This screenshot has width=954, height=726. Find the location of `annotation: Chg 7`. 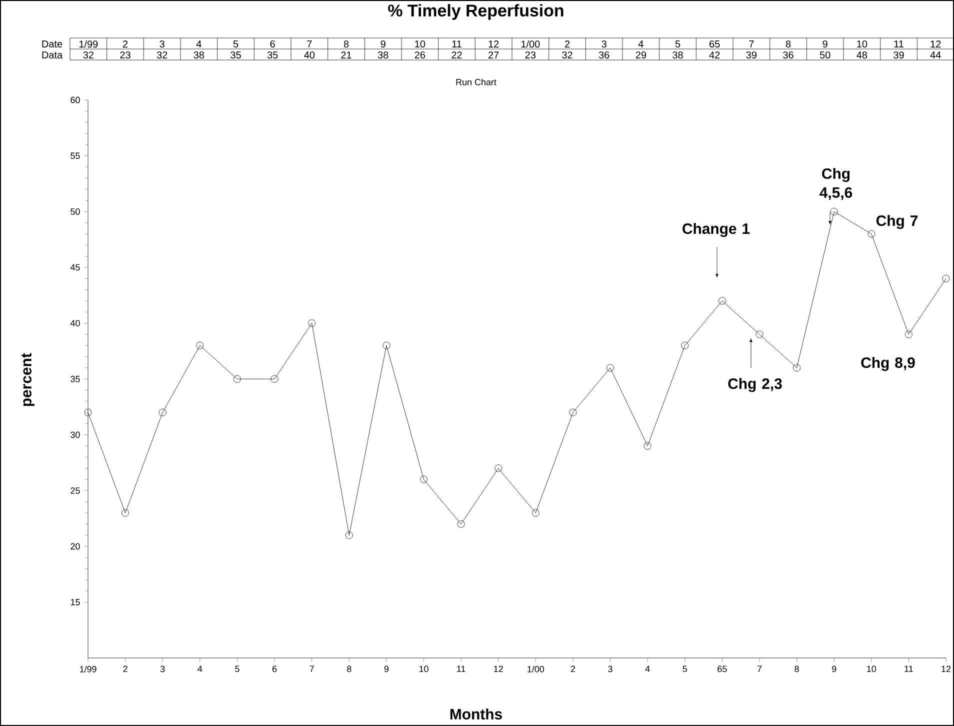

annotation: Chg 7 is located at coordinates (897, 221).